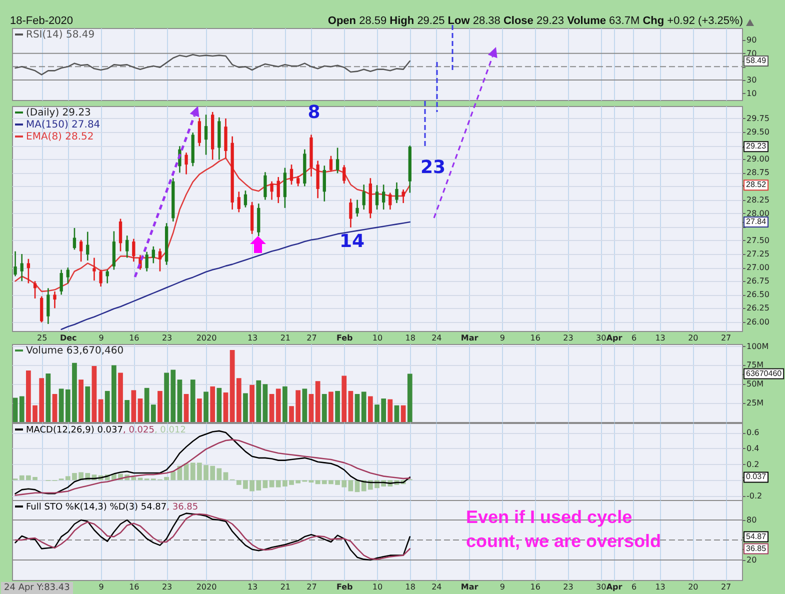 This screenshot has width=785, height=594. I want to click on text: , 0.012, so click(170, 431).